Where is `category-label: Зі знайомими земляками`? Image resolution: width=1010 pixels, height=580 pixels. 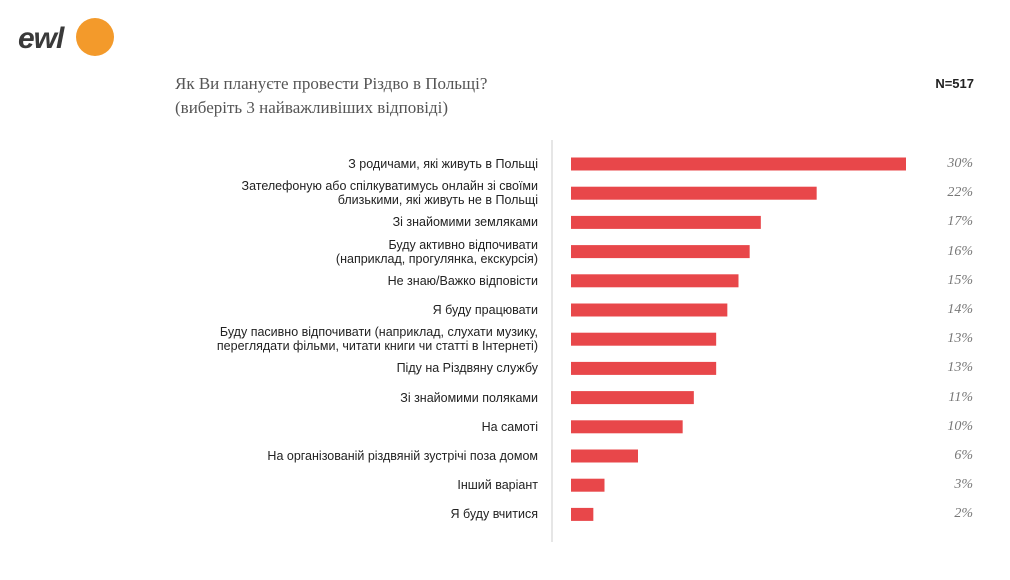
category-label: Зі знайомими земляками is located at coordinates (465, 222).